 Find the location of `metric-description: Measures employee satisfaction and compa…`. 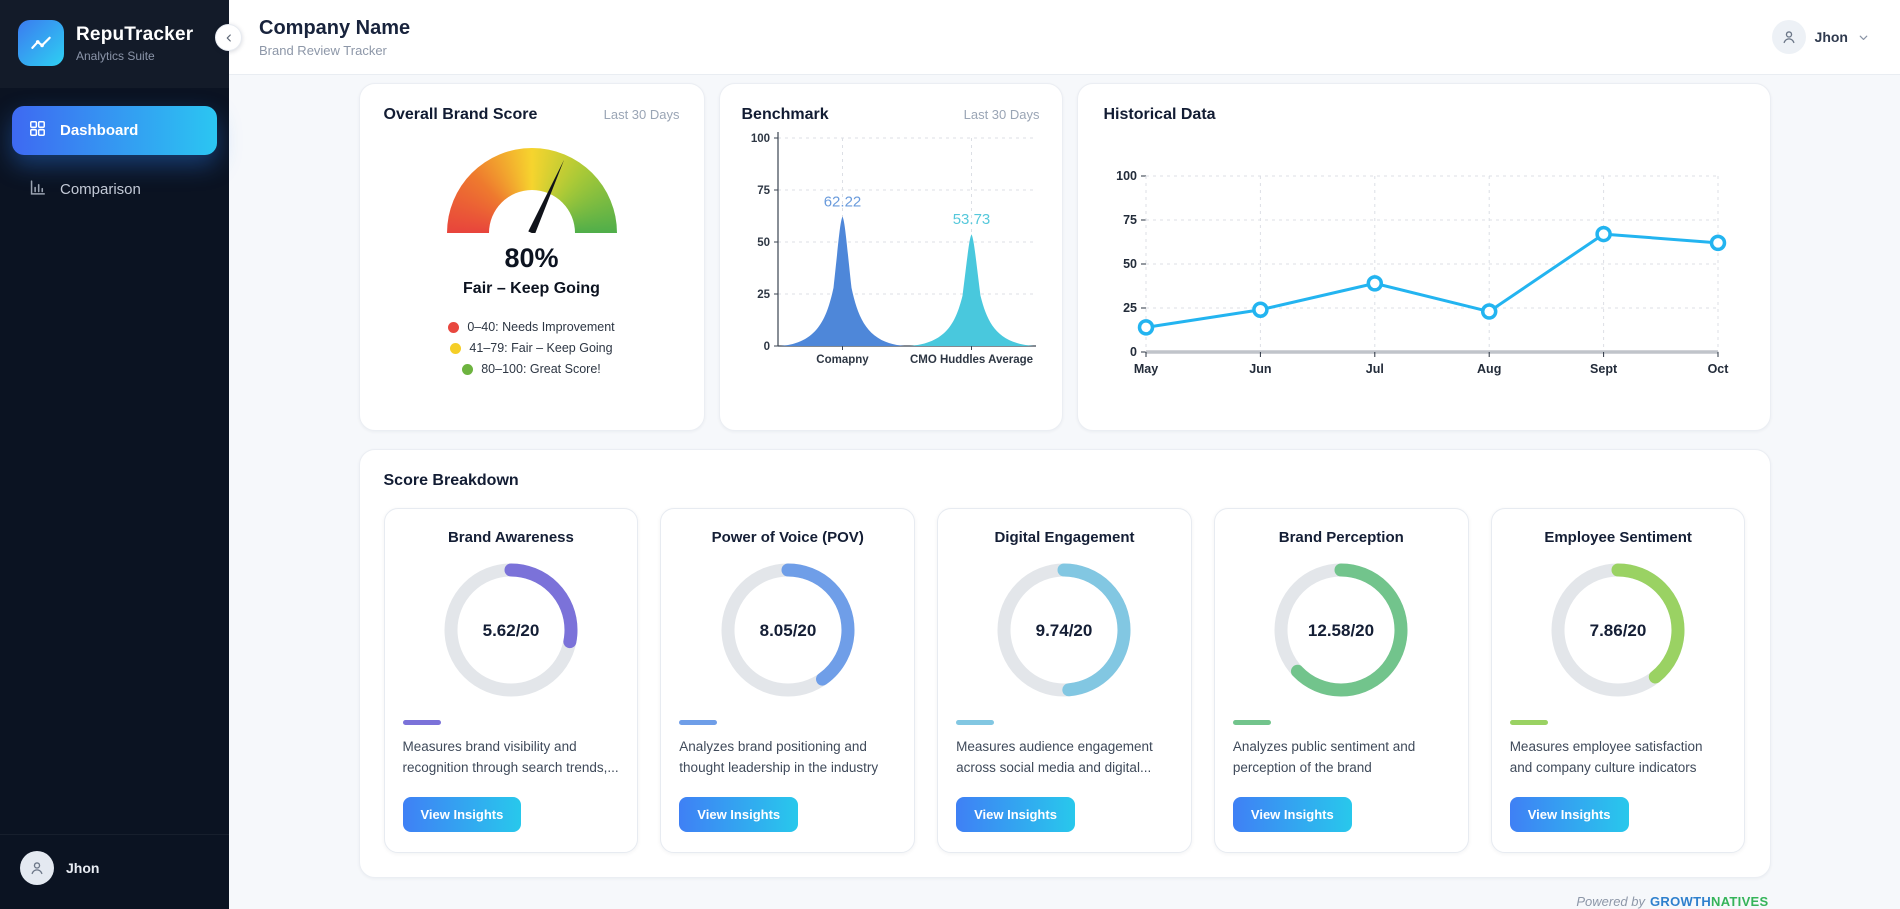

metric-description: Measures employee satisfaction and compa… is located at coordinates (1606, 757).